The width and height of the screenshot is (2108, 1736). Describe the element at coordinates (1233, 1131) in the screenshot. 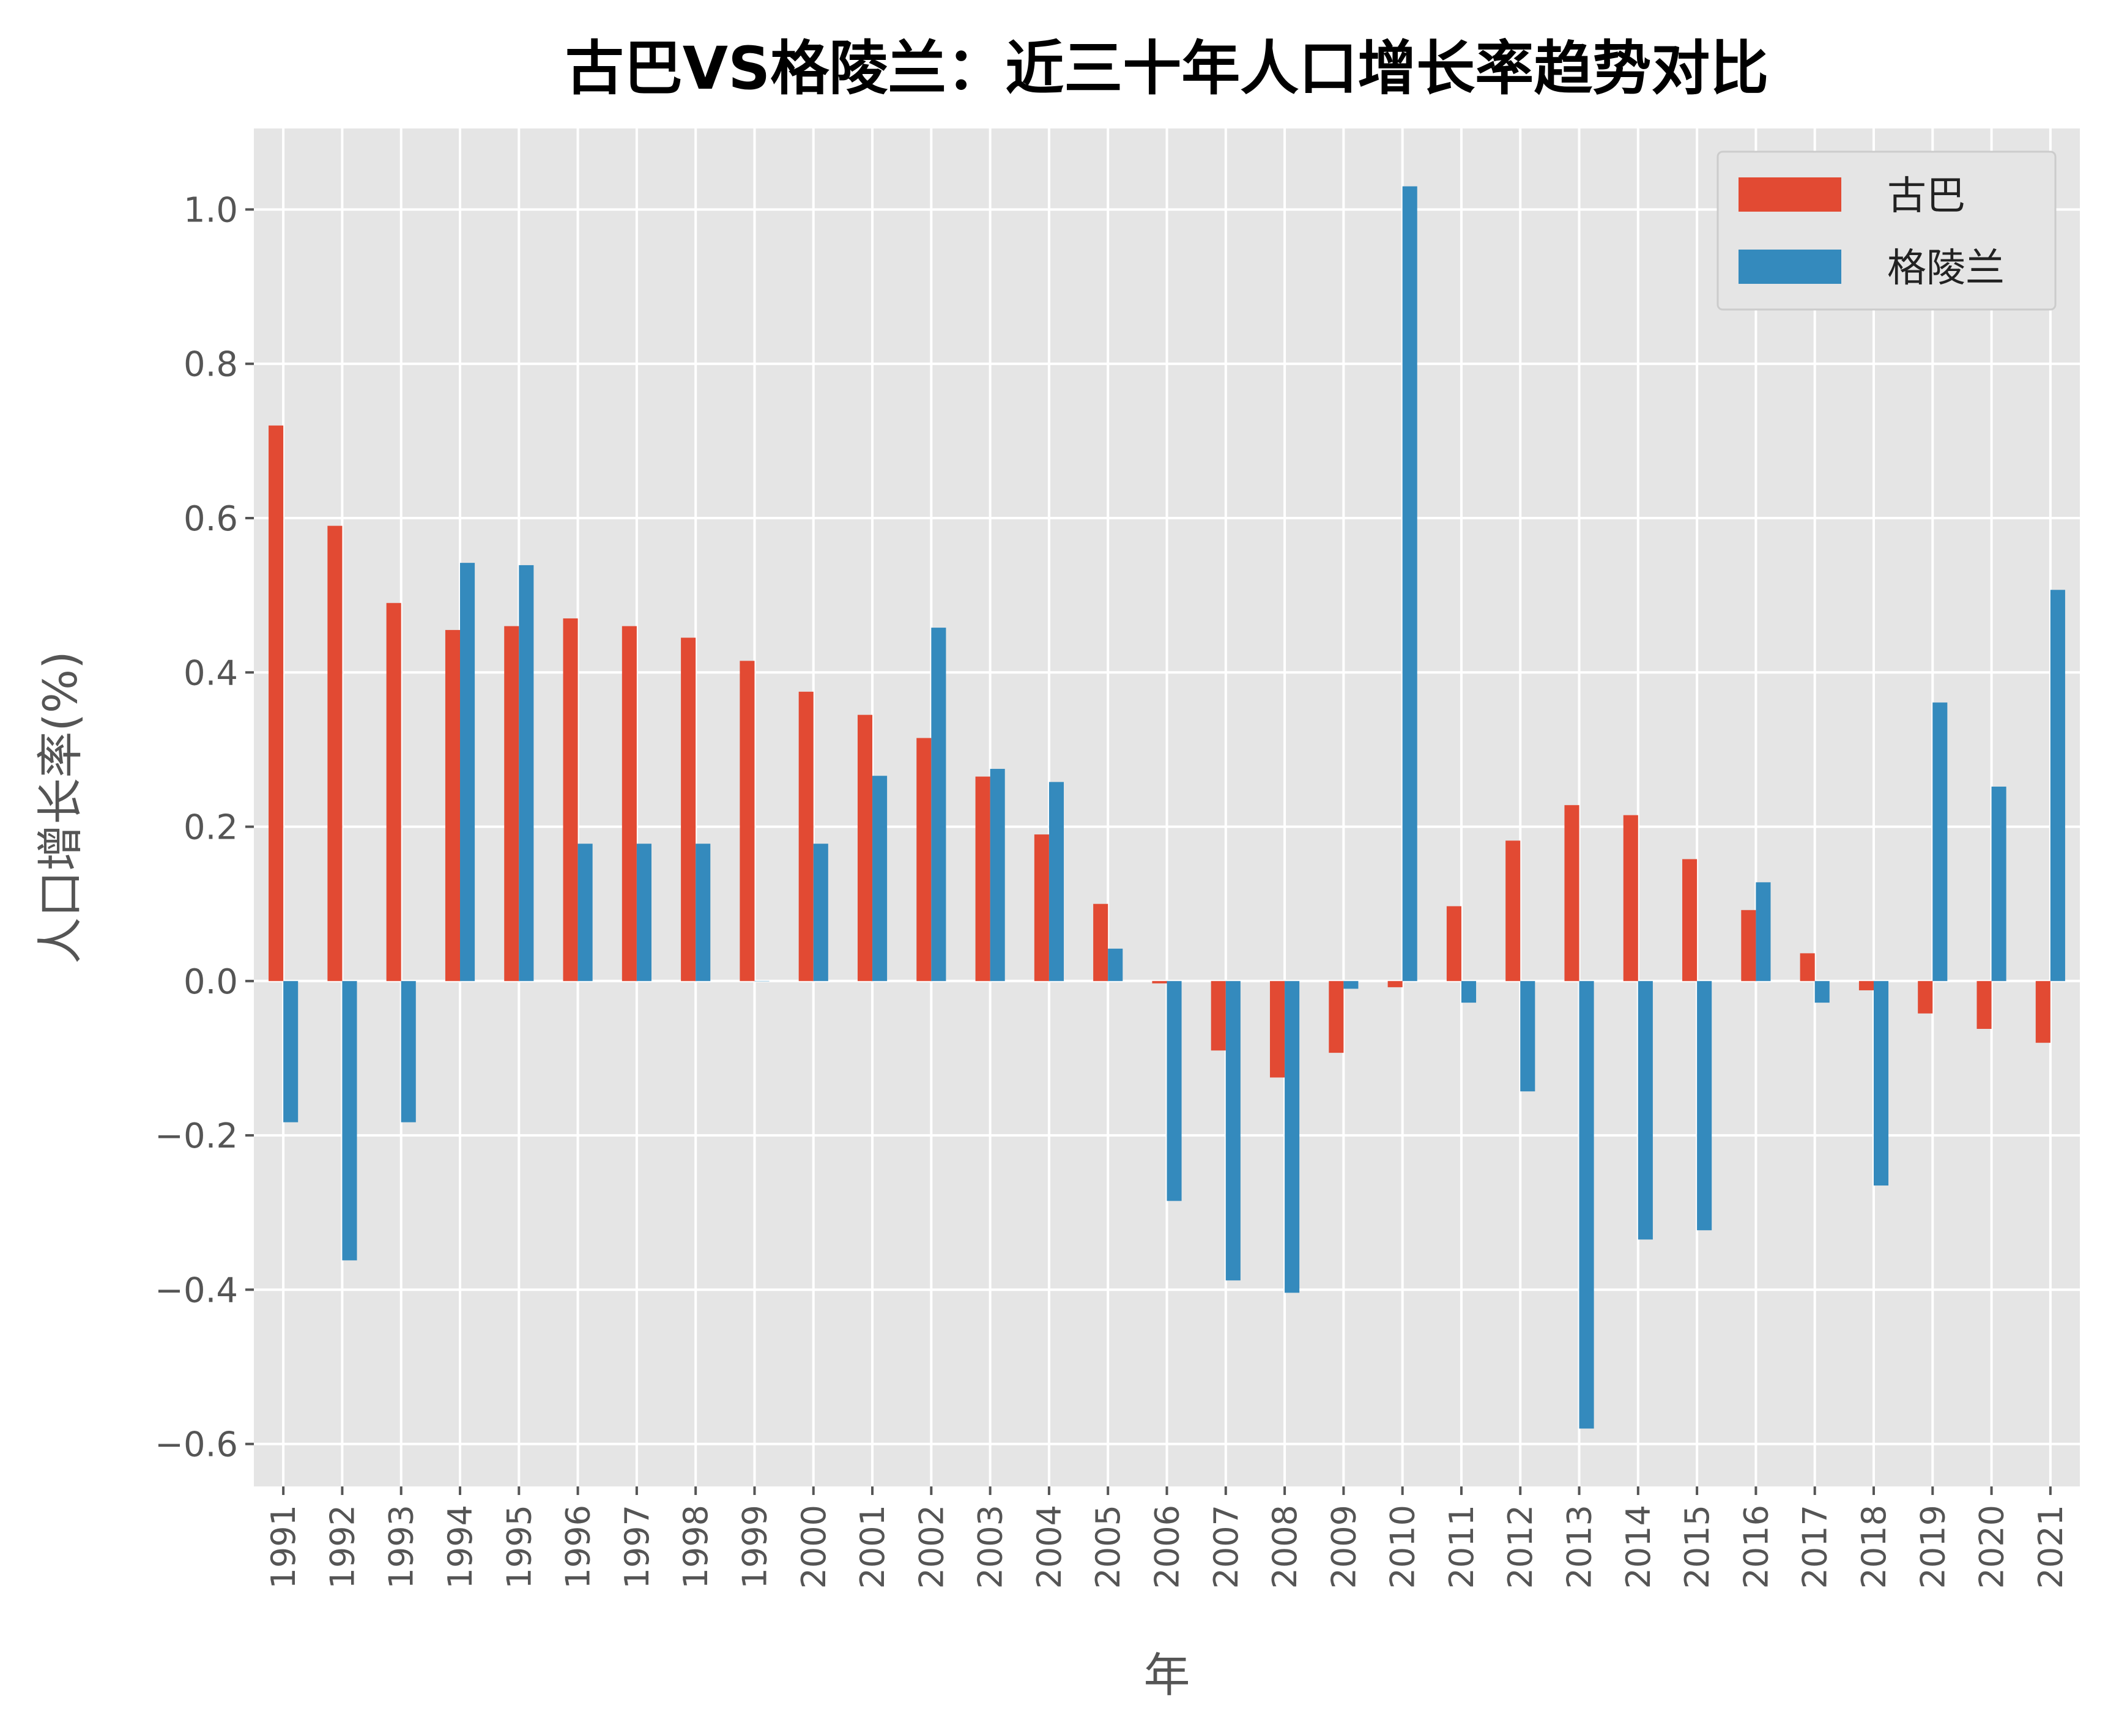

I see `bar-greenland-2007` at that location.